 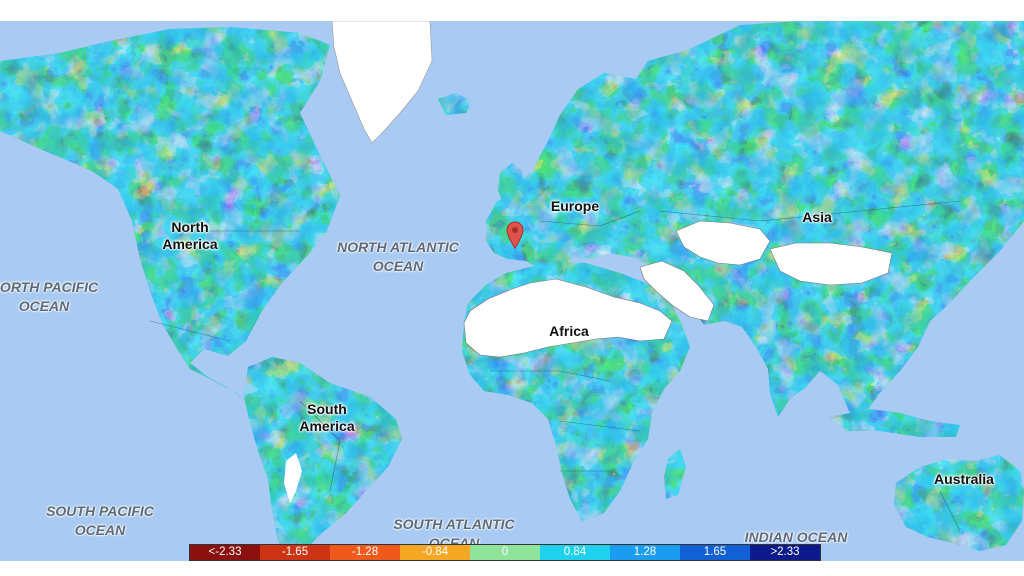 I want to click on continent-label-asia: Asia, so click(x=817, y=217).